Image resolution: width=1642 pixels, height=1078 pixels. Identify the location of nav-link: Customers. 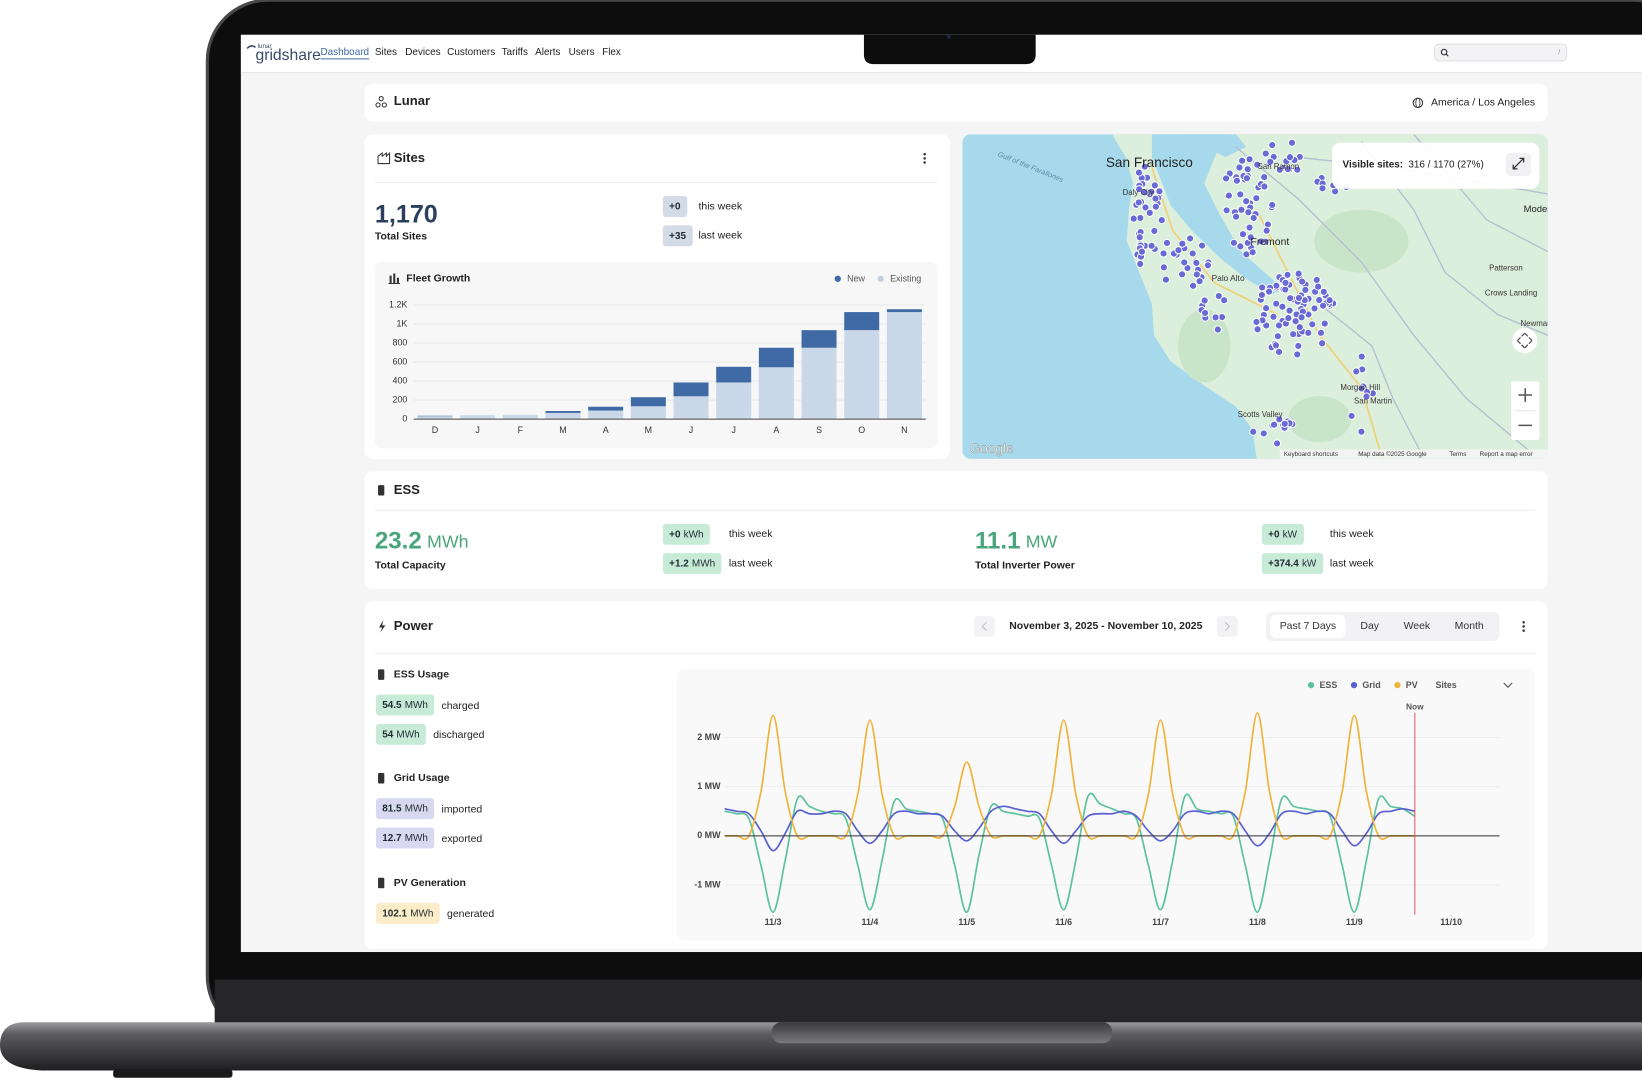
(471, 52).